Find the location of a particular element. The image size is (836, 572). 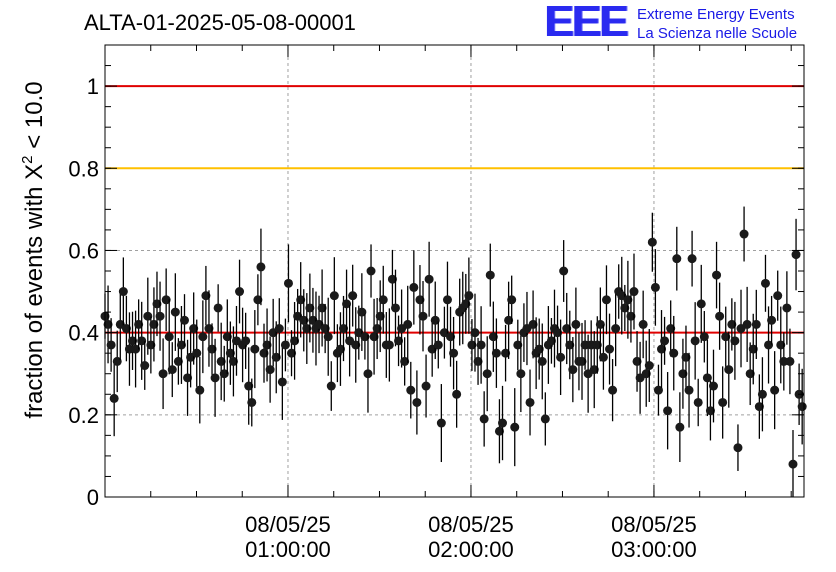

x-tick-time-label: 01:00:00 is located at coordinates (288, 549).